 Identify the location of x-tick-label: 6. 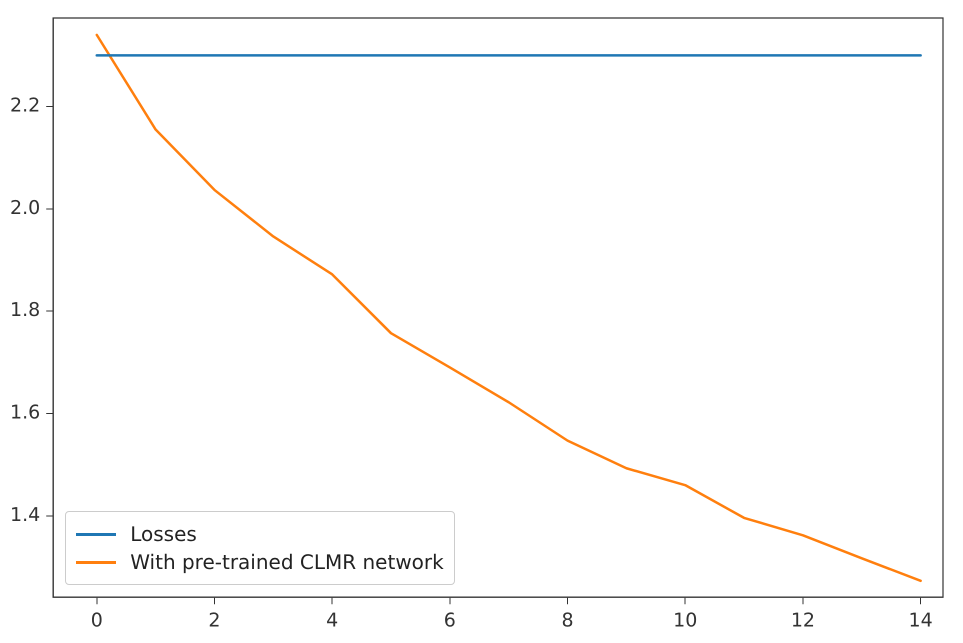
(450, 621).